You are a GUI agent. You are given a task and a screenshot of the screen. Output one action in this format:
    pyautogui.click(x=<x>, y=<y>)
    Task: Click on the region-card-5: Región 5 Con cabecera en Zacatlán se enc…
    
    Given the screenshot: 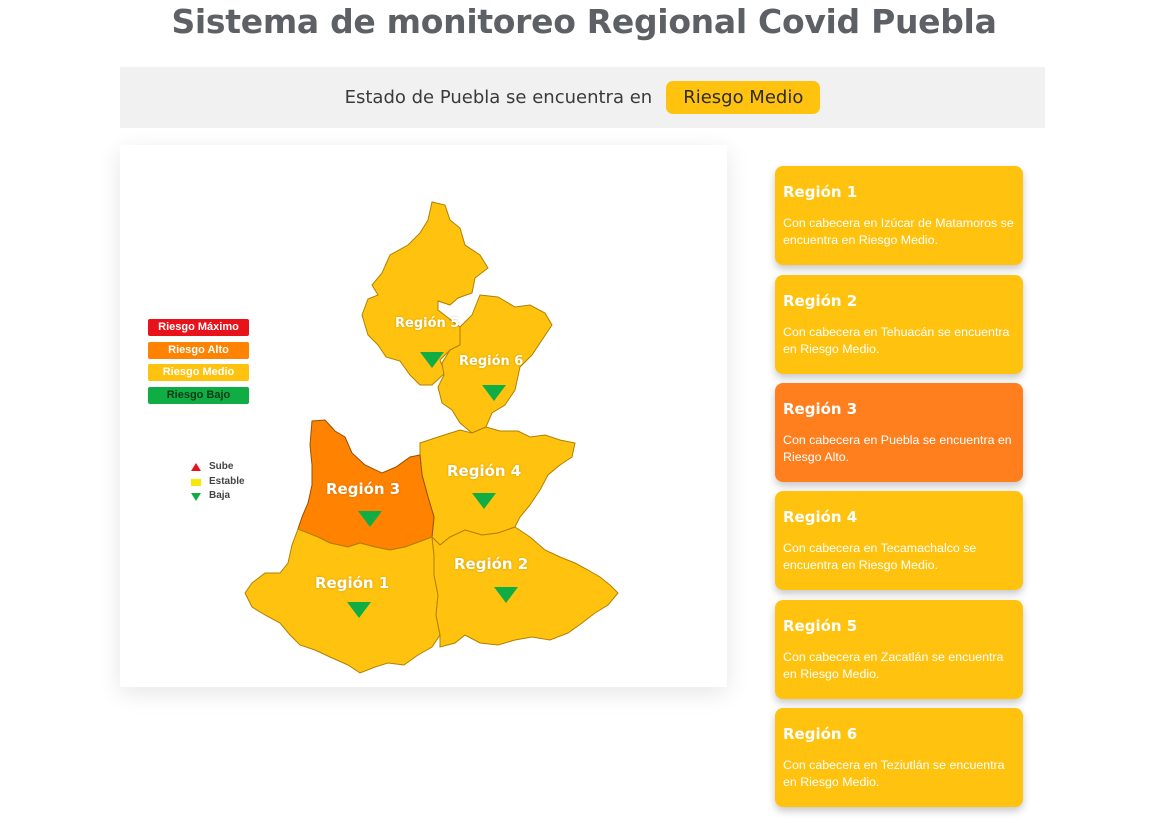 What is the action you would take?
    pyautogui.click(x=899, y=649)
    